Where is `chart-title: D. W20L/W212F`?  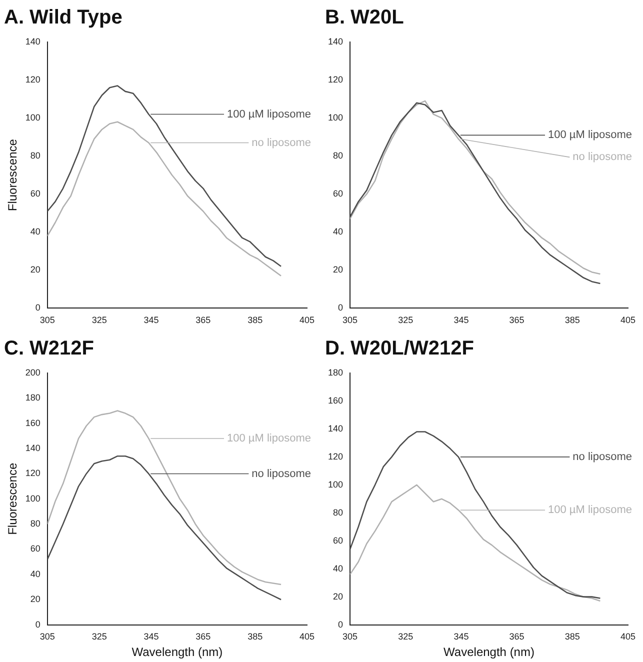
chart-title: D. W20L/W212F is located at coordinates (399, 349).